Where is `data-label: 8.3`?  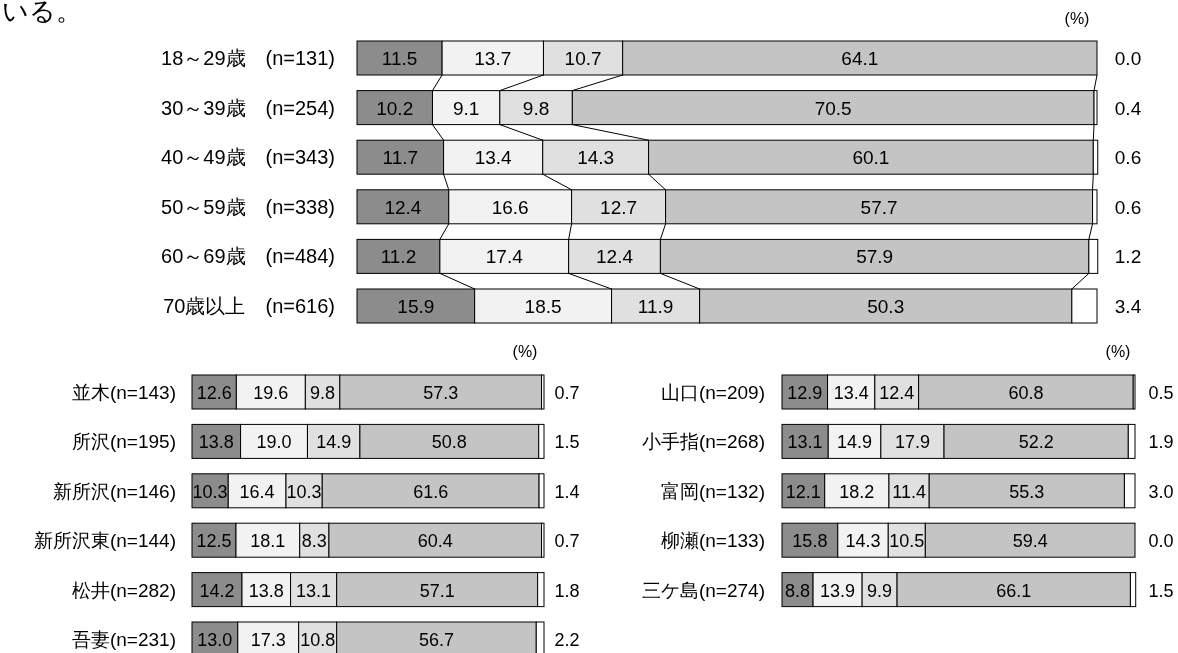 data-label: 8.3 is located at coordinates (314, 541).